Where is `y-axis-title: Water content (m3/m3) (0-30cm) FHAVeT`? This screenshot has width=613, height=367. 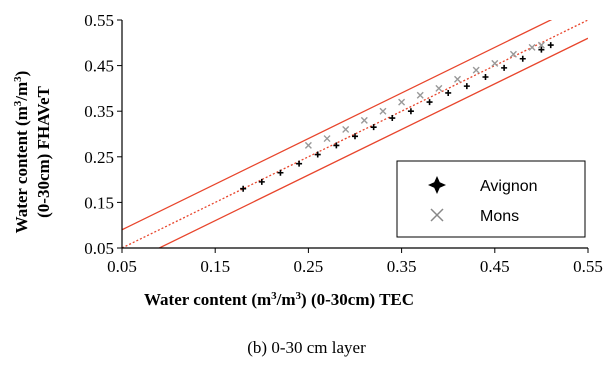
y-axis-title: Water content (m3/m3) (0-30cm) FHAVeT is located at coordinates (32, 152).